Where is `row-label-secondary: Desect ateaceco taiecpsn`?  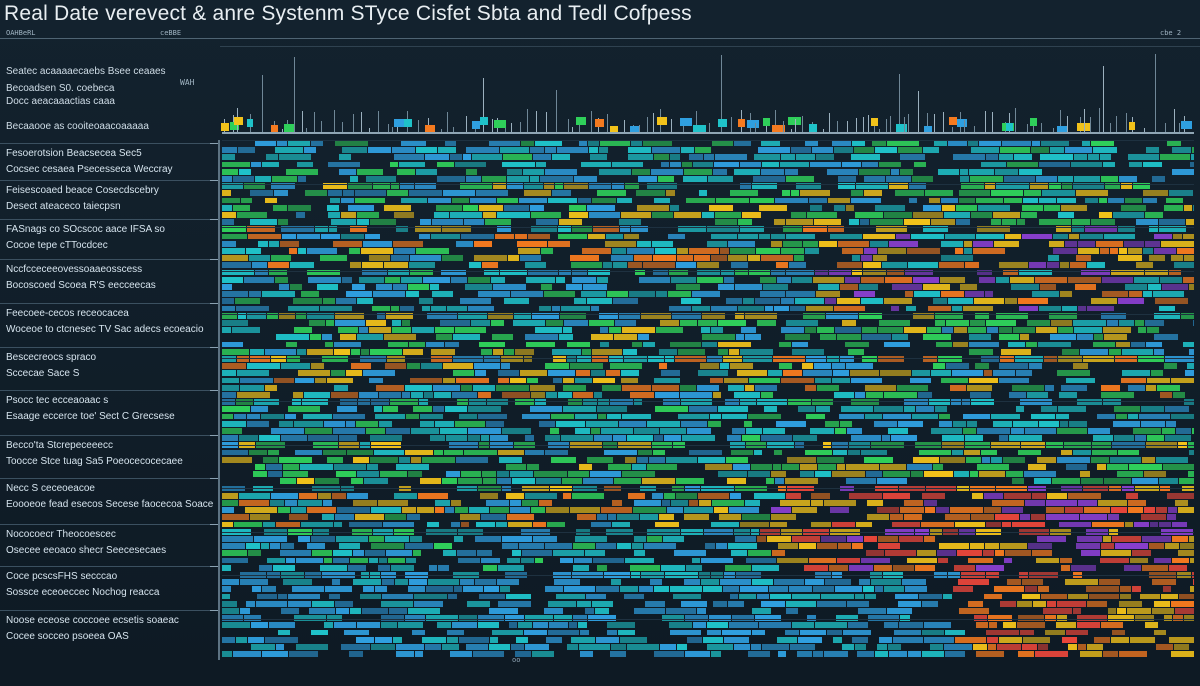
row-label-secondary: Desect ateaceco taiecpsn is located at coordinates (63, 206).